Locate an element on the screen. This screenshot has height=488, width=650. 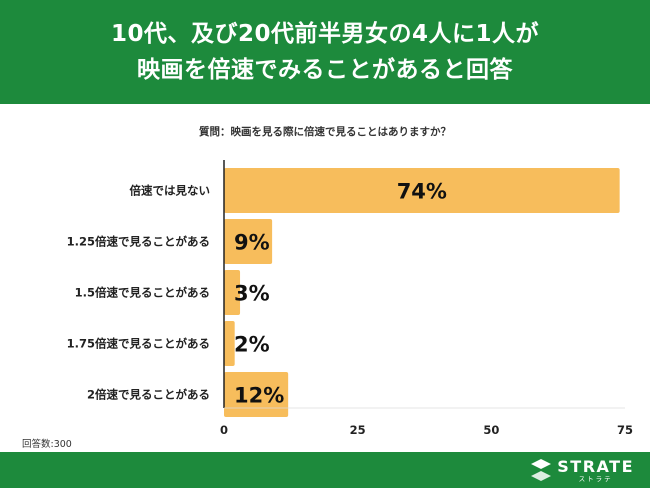
category-label-1: 1.25倍速で見ることがある is located at coordinates (138, 242).